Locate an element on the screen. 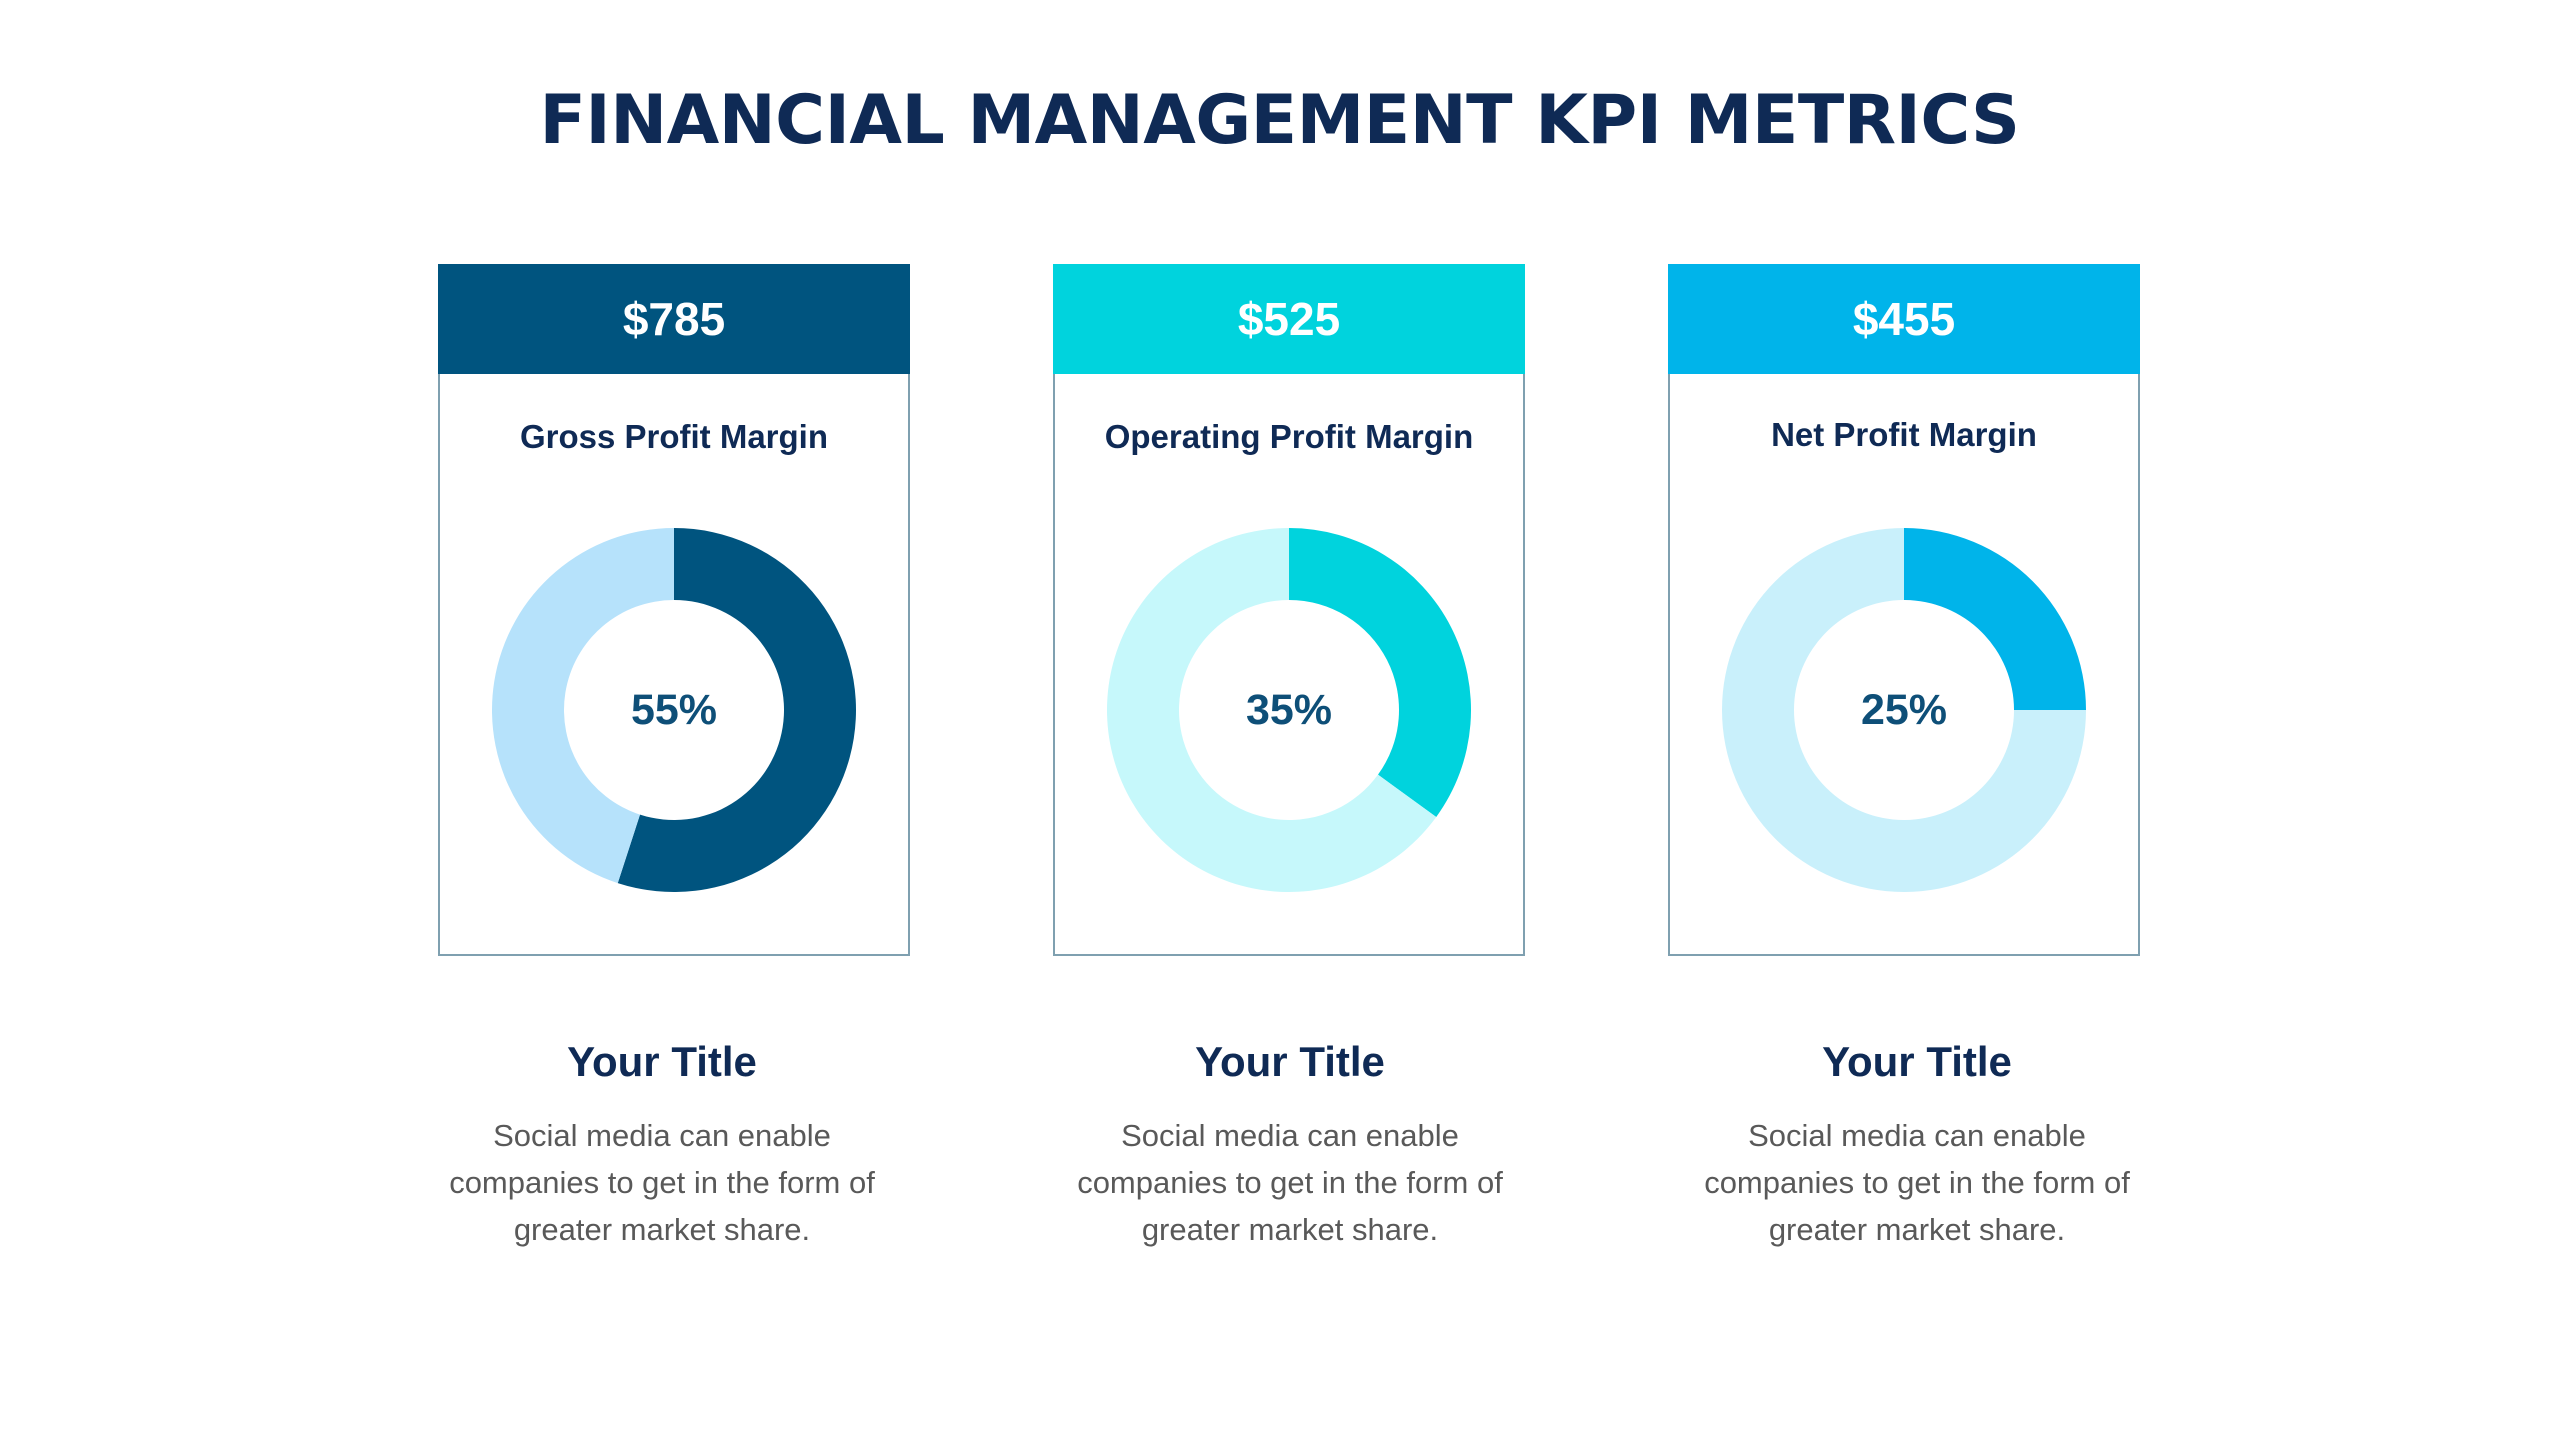 The image size is (2559, 1440). donut-chart-operating-profit: 35% is located at coordinates (1289, 710).